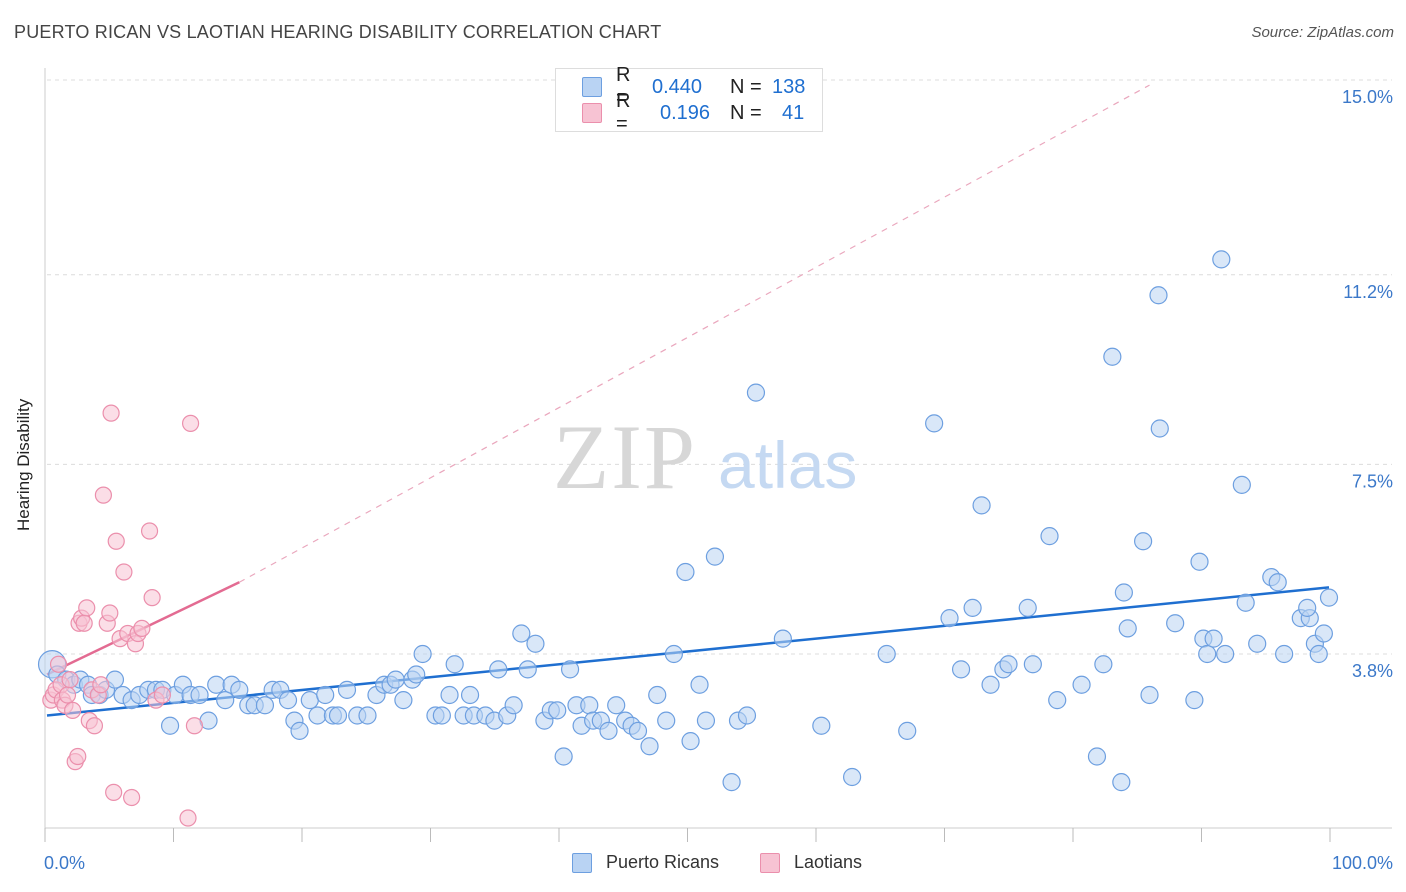 This screenshot has height=892, width=1406. What do you see at coordinates (1322, 32) in the screenshot?
I see `source-label: Source: ZipAtlas.com` at bounding box center [1322, 32].